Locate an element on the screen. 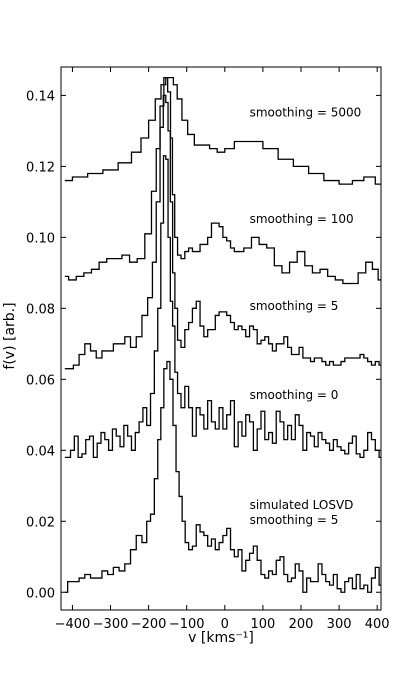  y-tick-label: 0.08 is located at coordinates (40, 309).